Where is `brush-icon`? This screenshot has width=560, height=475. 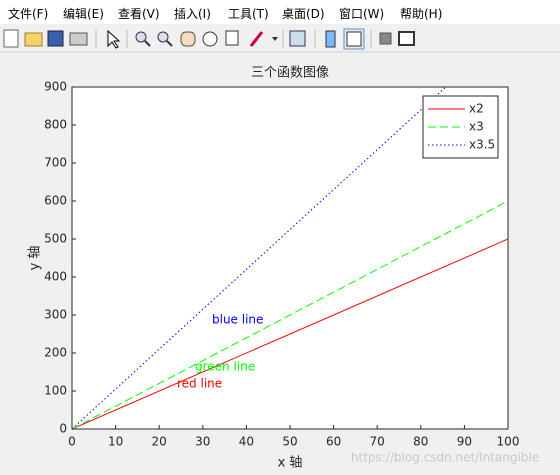
brush-icon is located at coordinates (256, 39).